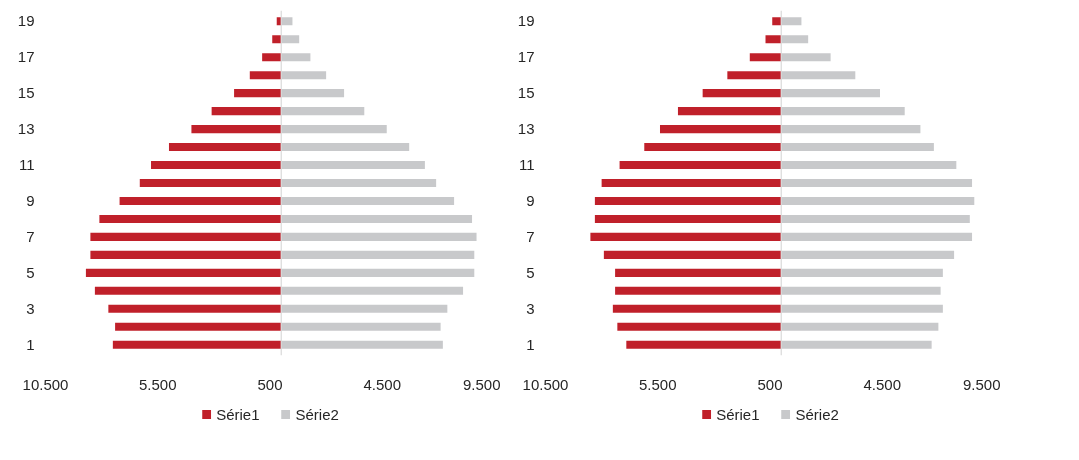 The width and height of the screenshot is (1079, 460). I want to click on y-tick-label: 5, so click(530, 272).